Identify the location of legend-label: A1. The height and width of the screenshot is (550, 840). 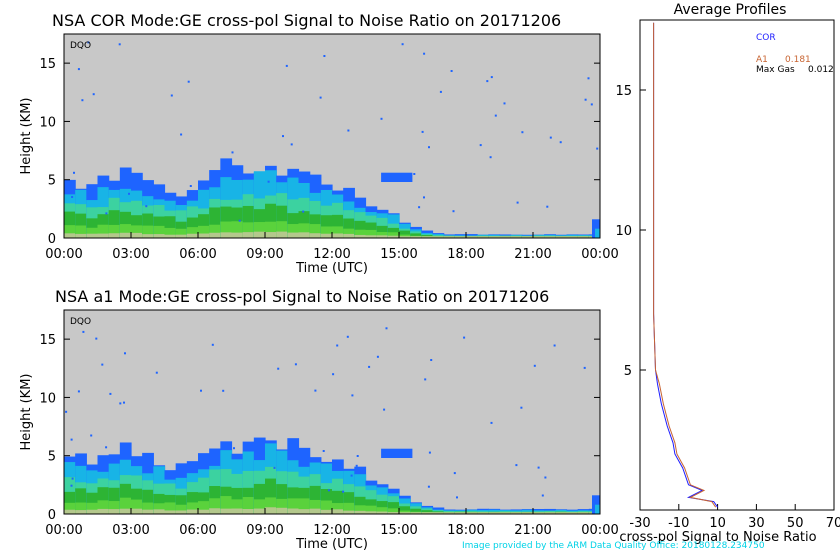
(762, 60).